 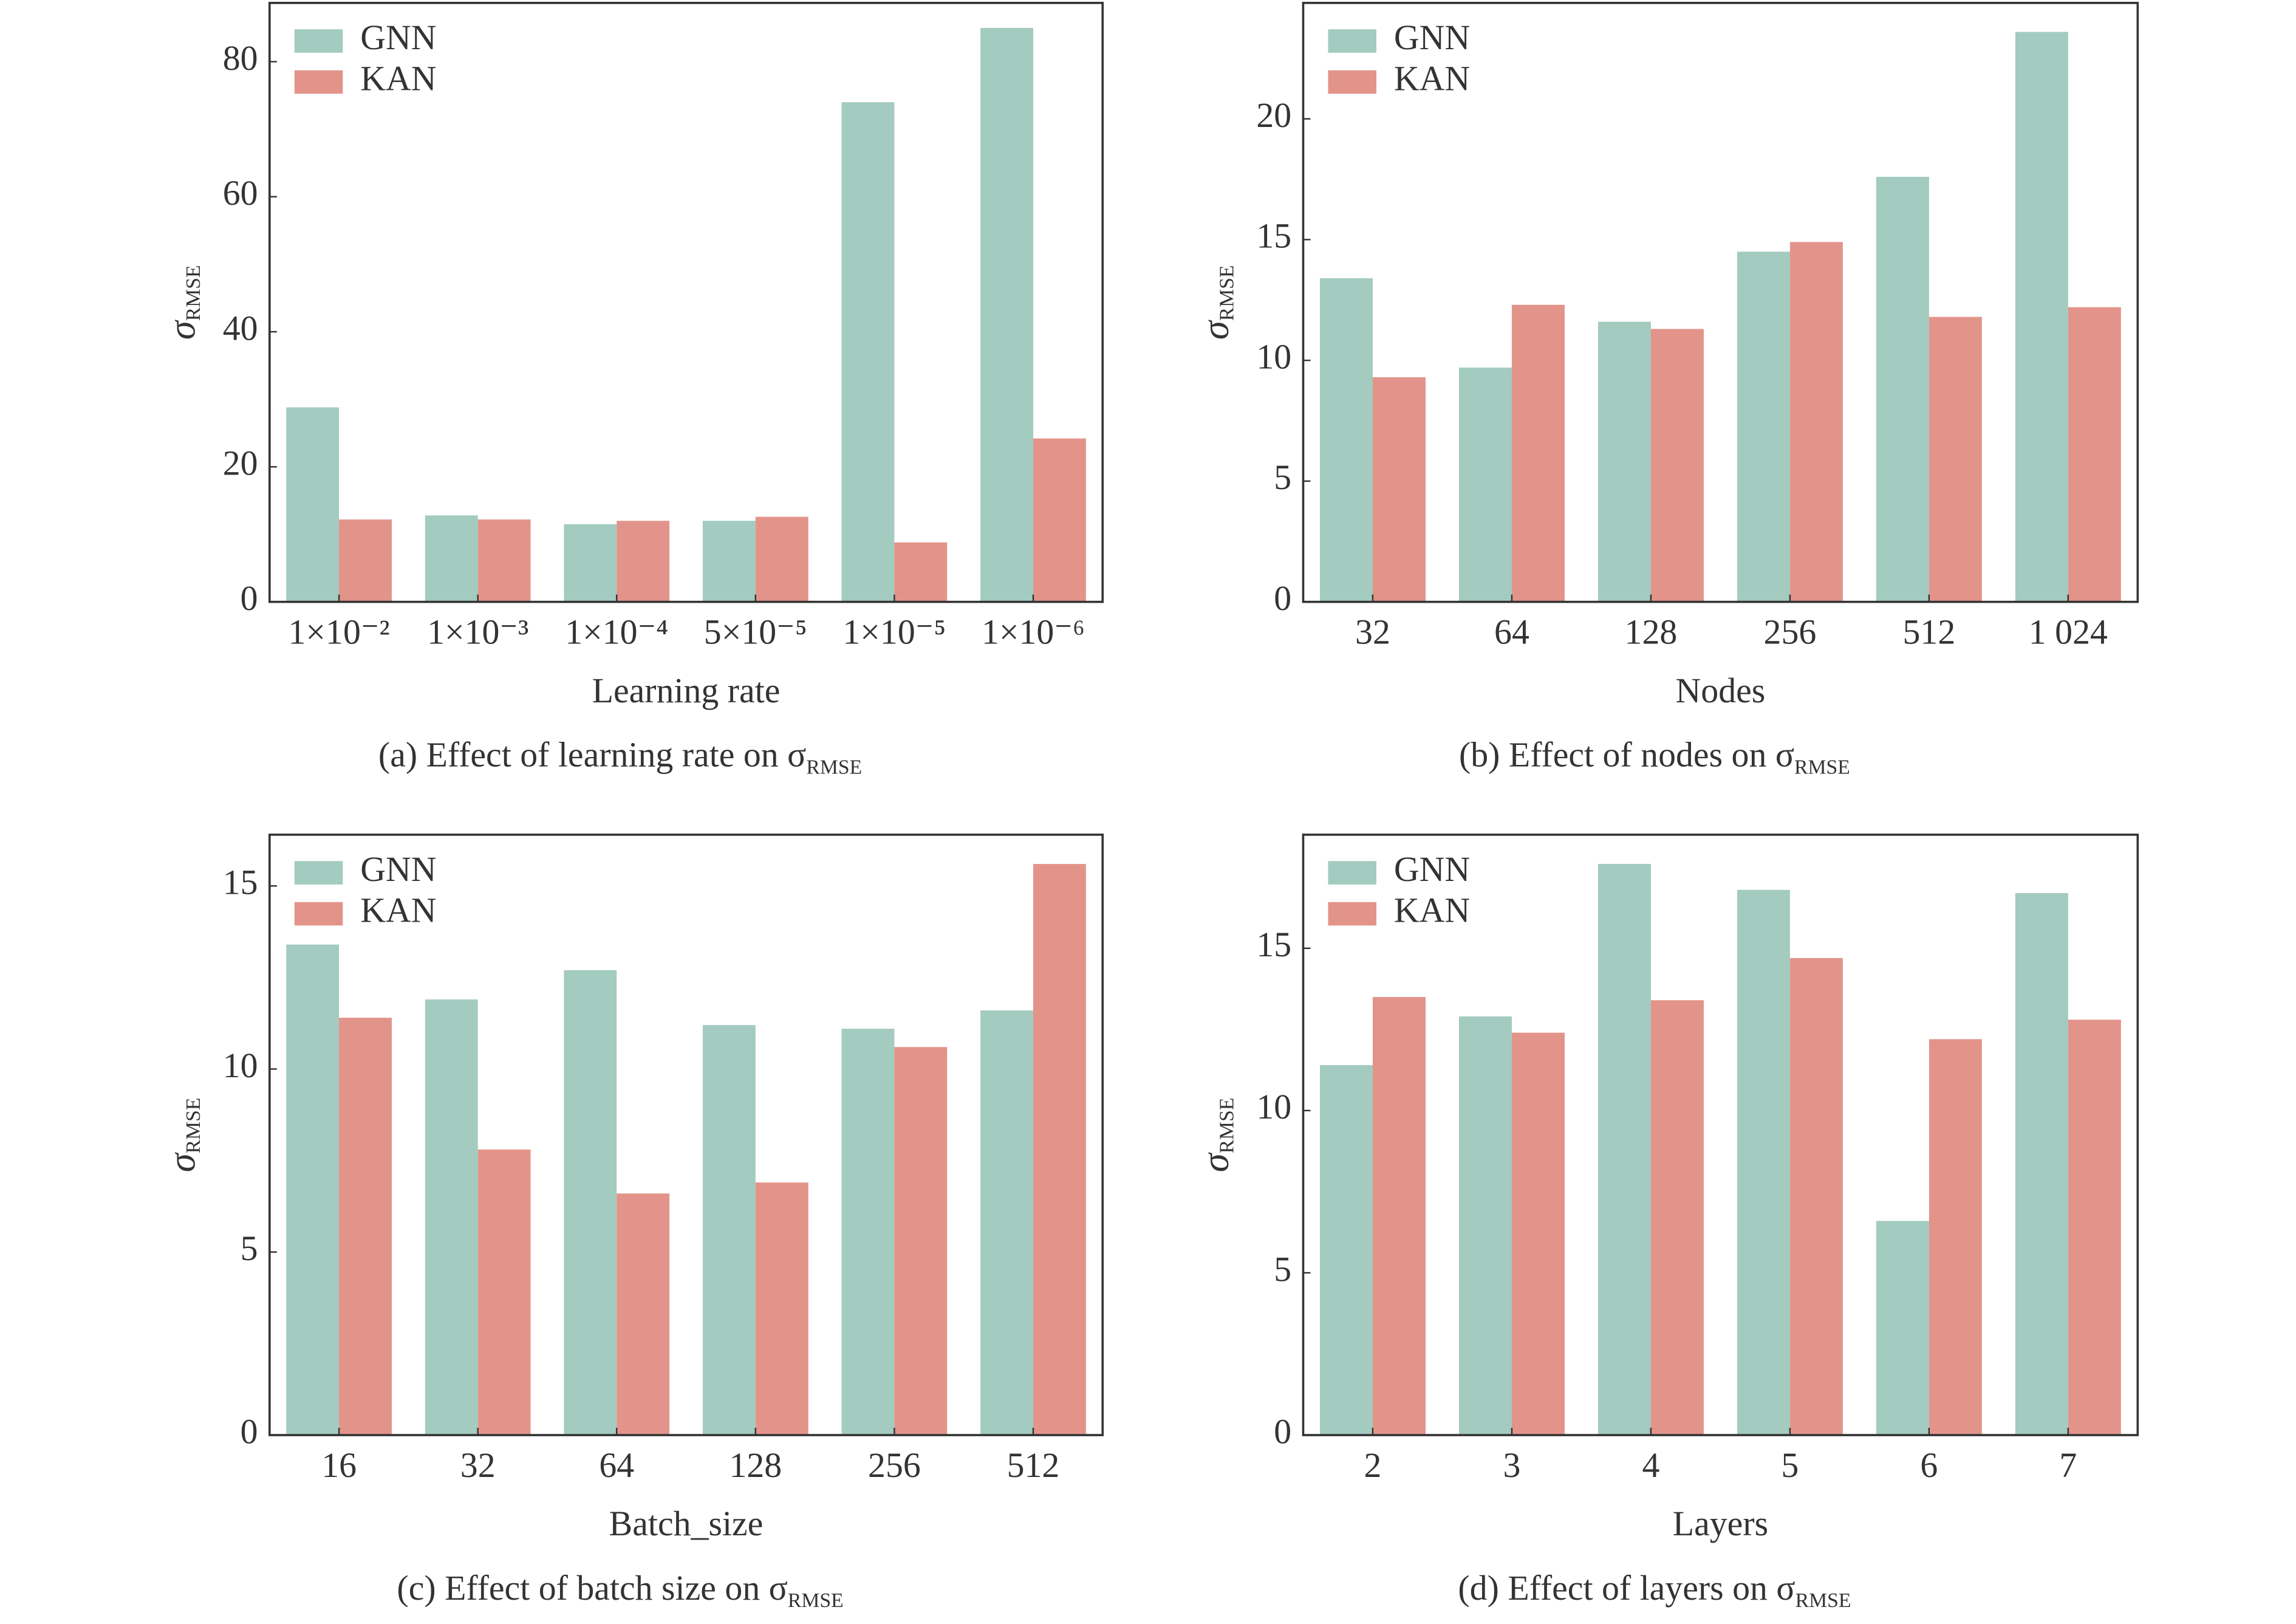 What do you see at coordinates (894, 631) in the screenshot?
I see `x-tick-label: 1×10⁻⁵` at bounding box center [894, 631].